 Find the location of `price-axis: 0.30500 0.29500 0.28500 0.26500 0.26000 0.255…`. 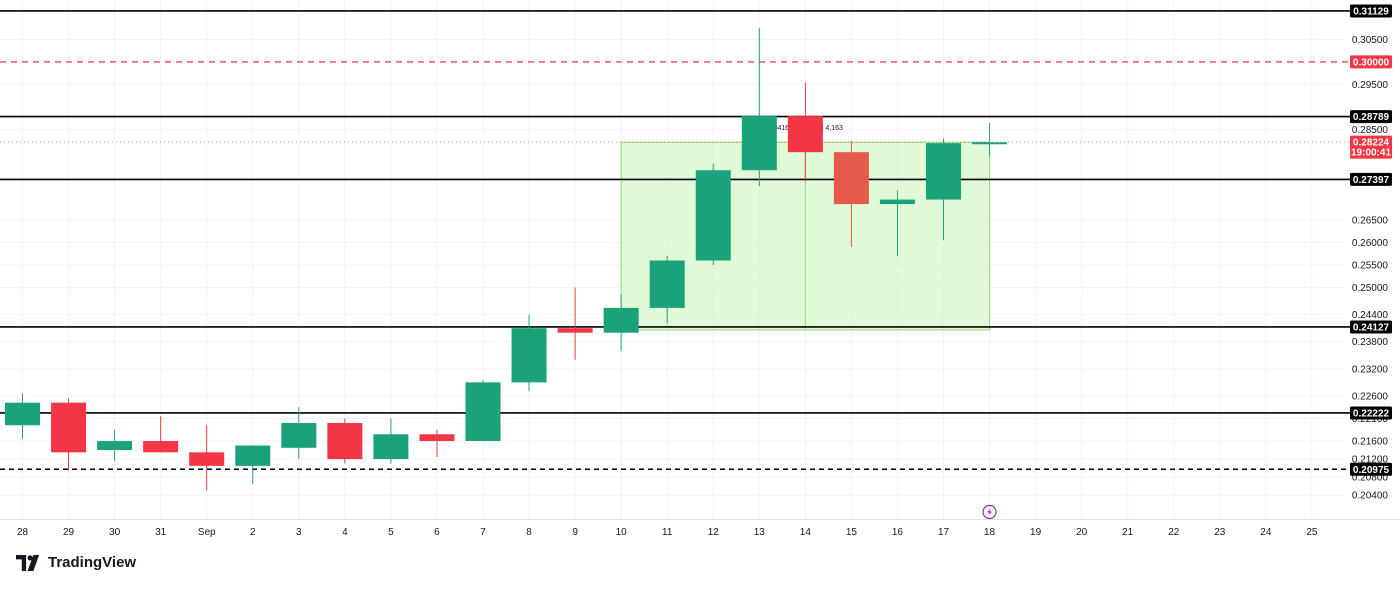

price-axis: 0.30500 0.29500 0.28500 0.26500 0.26000 0.255… is located at coordinates (1371, 253).